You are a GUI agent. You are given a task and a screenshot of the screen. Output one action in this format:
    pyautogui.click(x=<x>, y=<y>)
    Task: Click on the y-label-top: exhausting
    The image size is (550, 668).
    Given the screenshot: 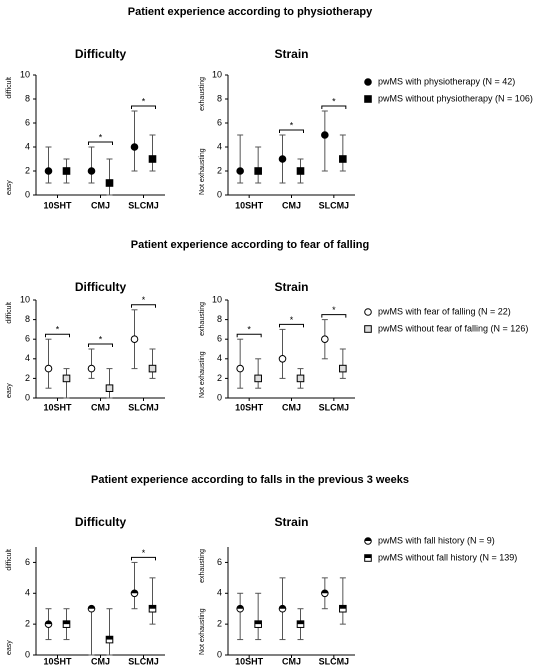 What is the action you would take?
    pyautogui.click(x=202, y=94)
    